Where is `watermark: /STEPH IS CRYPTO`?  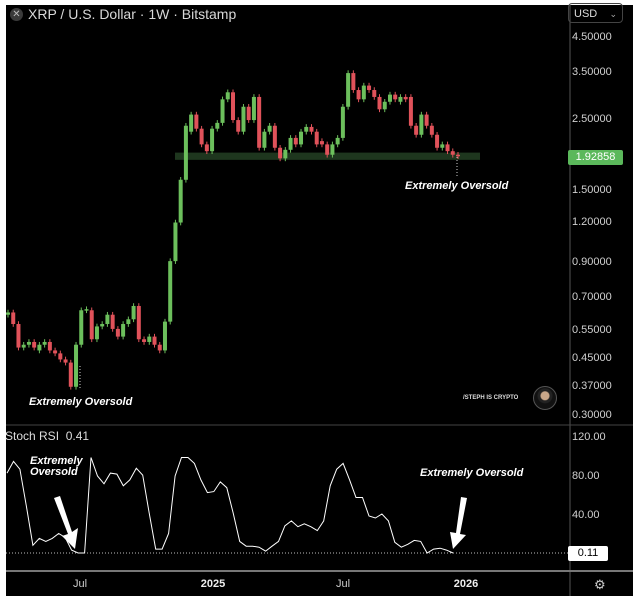 watermark: /STEPH IS CRYPTO is located at coordinates (491, 398).